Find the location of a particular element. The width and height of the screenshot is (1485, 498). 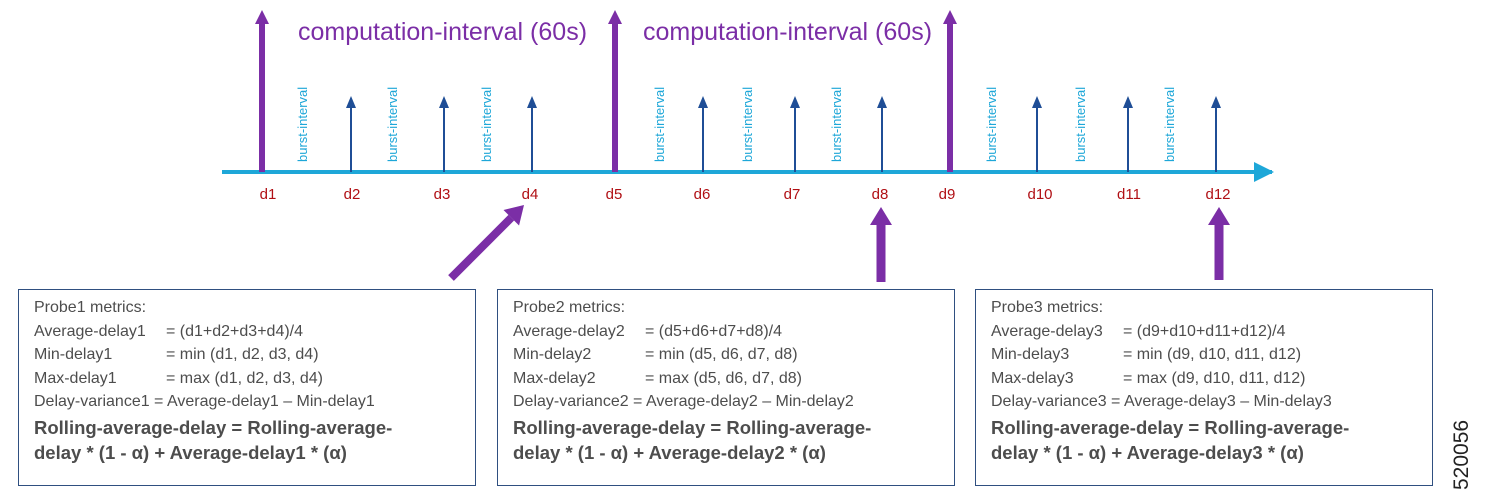

metric-line: Max-delay1 = max (d1, d2, d3, d4) is located at coordinates (254, 379).